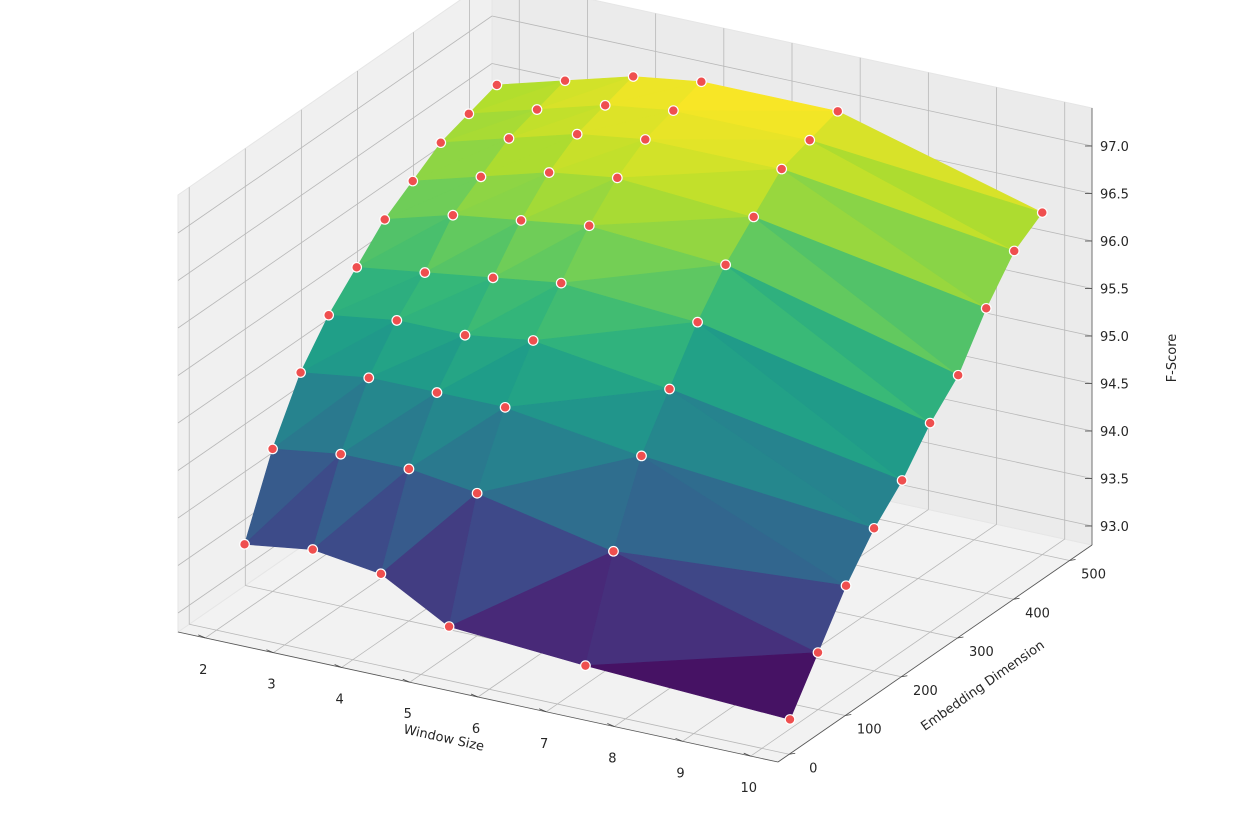 Image resolution: width=1252 pixels, height=824 pixels. What do you see at coordinates (1172, 358) in the screenshot?
I see `z-axis-label: F-Score` at bounding box center [1172, 358].